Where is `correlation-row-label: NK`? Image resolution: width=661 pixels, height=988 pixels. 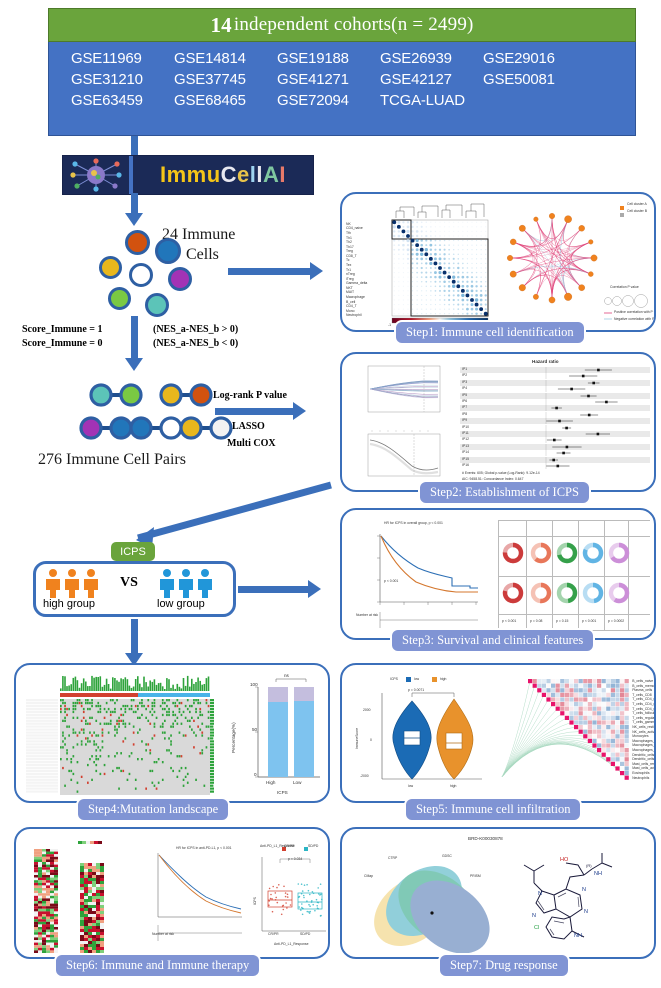 correlation-row-label: NK is located at coordinates (348, 223).